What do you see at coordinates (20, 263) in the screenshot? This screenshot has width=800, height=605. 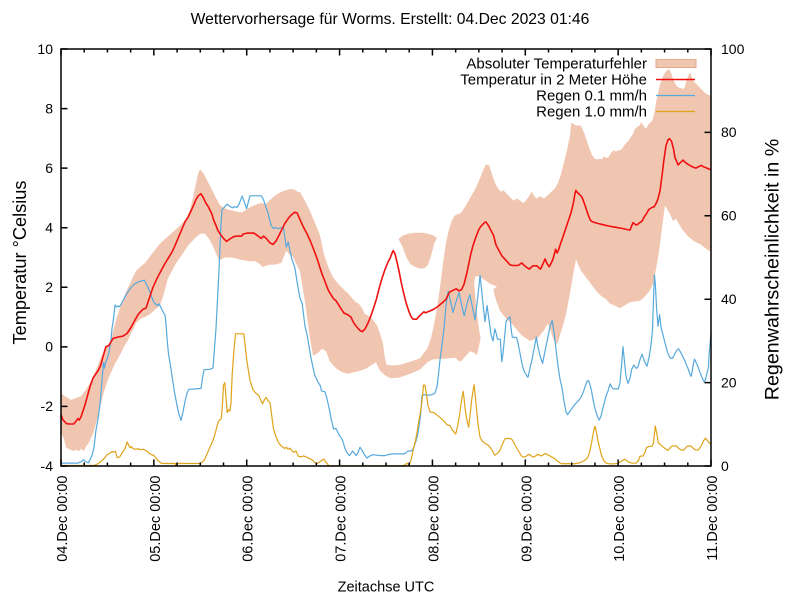 I see `svg-text: Temperatur °Celsius` at bounding box center [20, 263].